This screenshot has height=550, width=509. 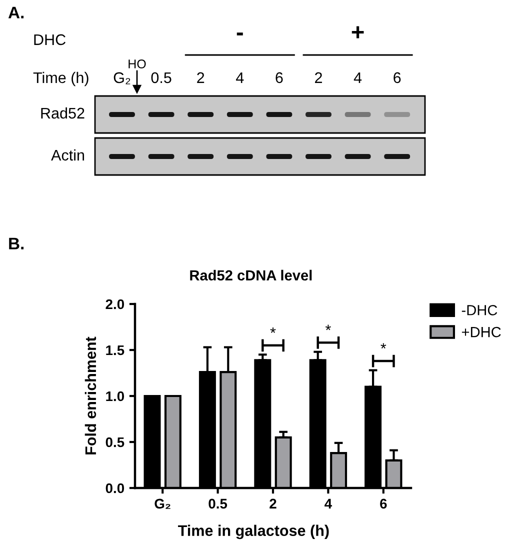 What do you see at coordinates (251, 275) in the screenshot?
I see `chart-title: Rad52 cDNA level` at bounding box center [251, 275].